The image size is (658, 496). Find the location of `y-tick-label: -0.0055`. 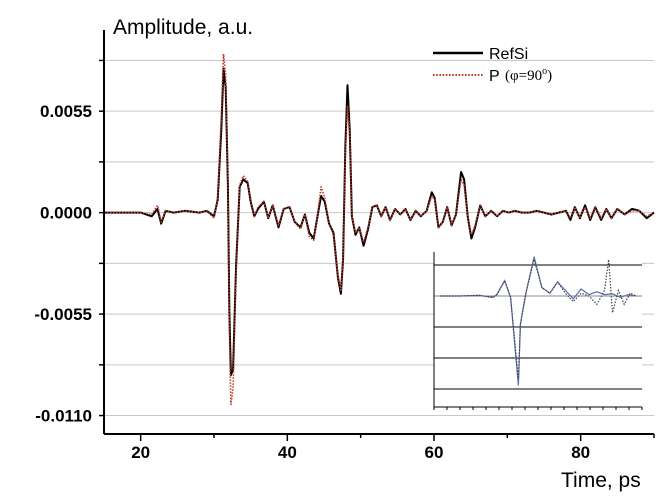

y-tick-label: -0.0055 is located at coordinates (63, 314).